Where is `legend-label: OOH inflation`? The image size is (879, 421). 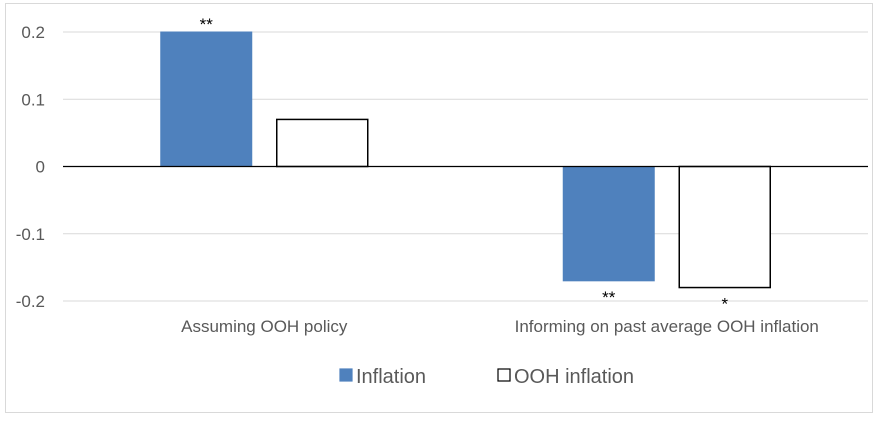
legend-label: OOH inflation is located at coordinates (574, 377).